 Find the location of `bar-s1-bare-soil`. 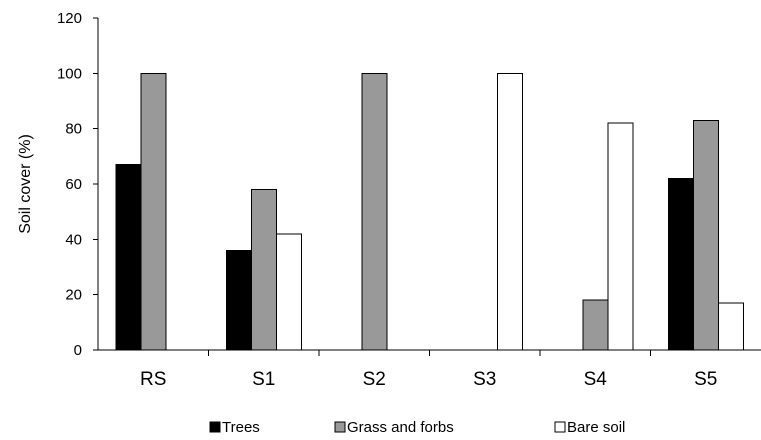

bar-s1-bare-soil is located at coordinates (288, 292).